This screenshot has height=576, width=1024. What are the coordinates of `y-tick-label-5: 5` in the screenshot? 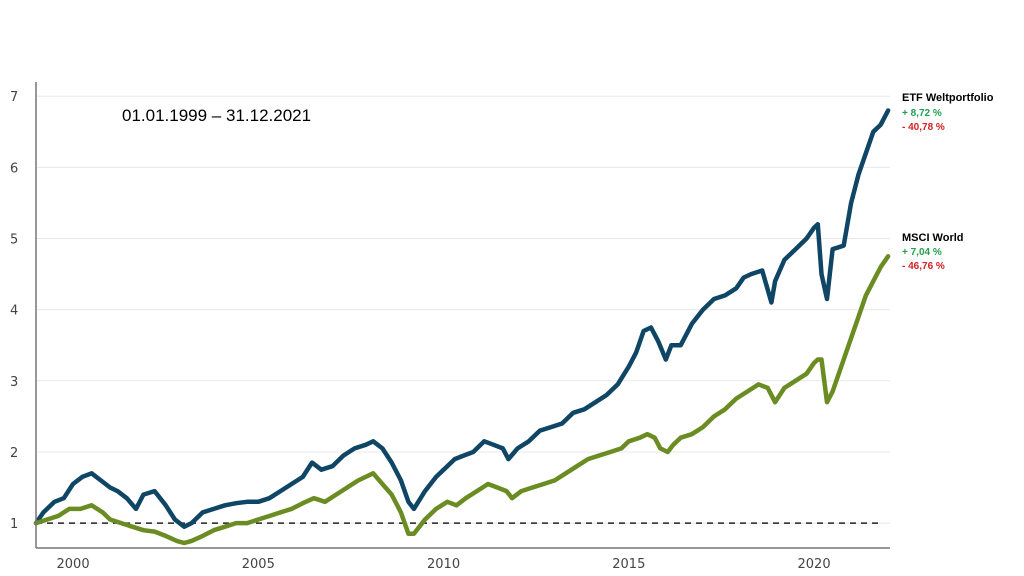 It's located at (14, 240).